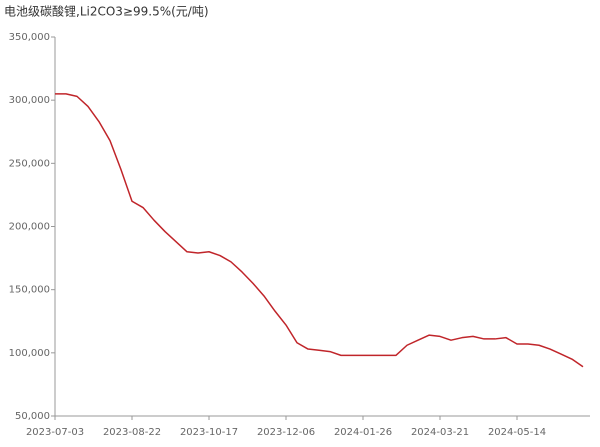 This screenshot has height=447, width=600. I want to click on y-tick-label: 350,000, so click(29, 37).